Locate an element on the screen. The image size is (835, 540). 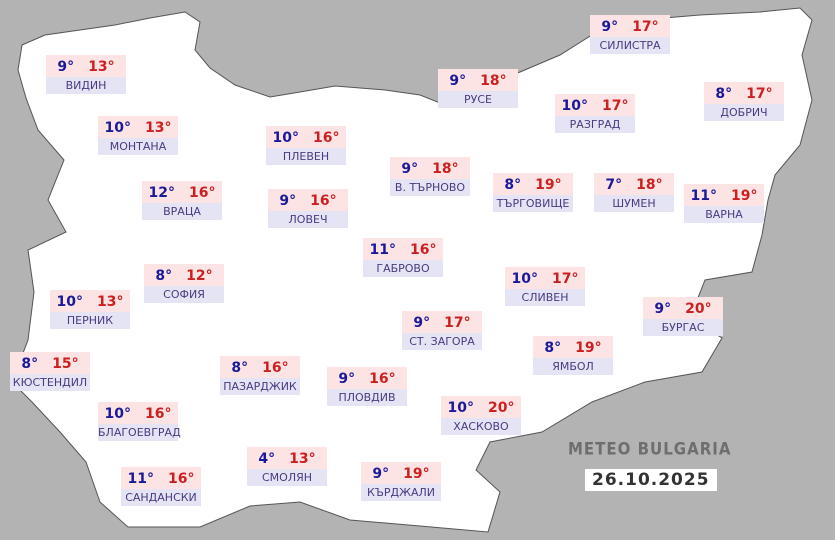
city-label: 11° 16° ГАБРОВО is located at coordinates (403, 257).